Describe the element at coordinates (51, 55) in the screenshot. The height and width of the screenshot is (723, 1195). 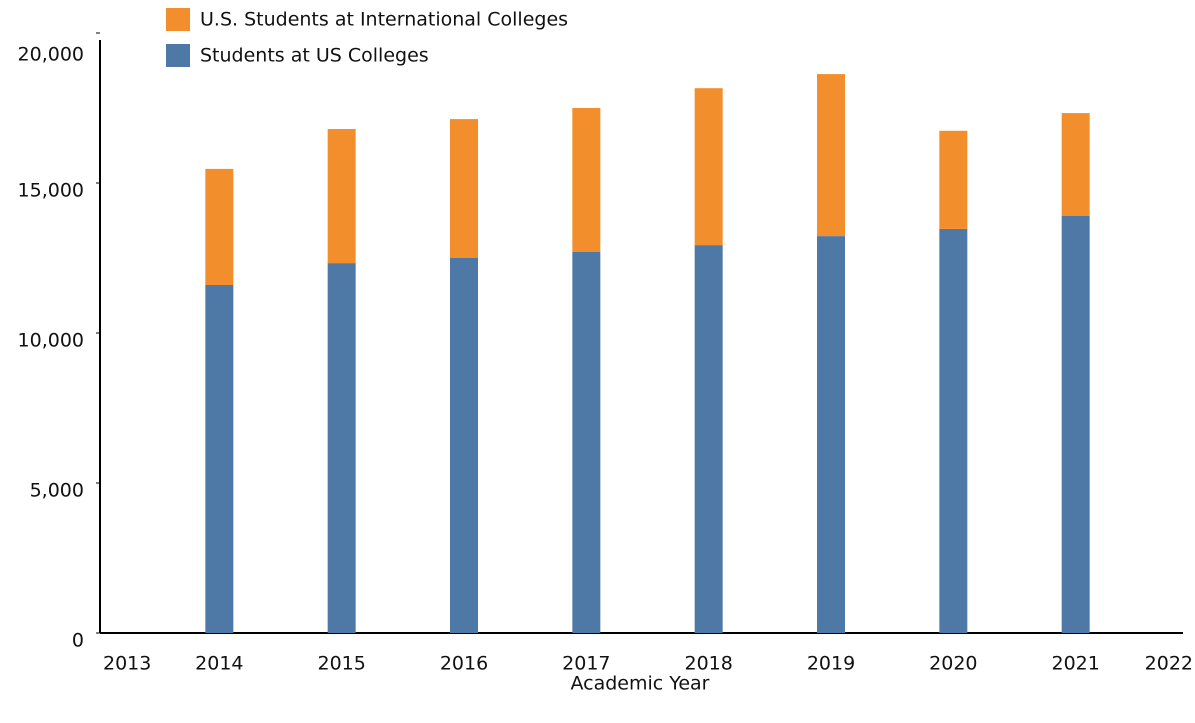
I see `y-tick-label: 20,000` at that location.